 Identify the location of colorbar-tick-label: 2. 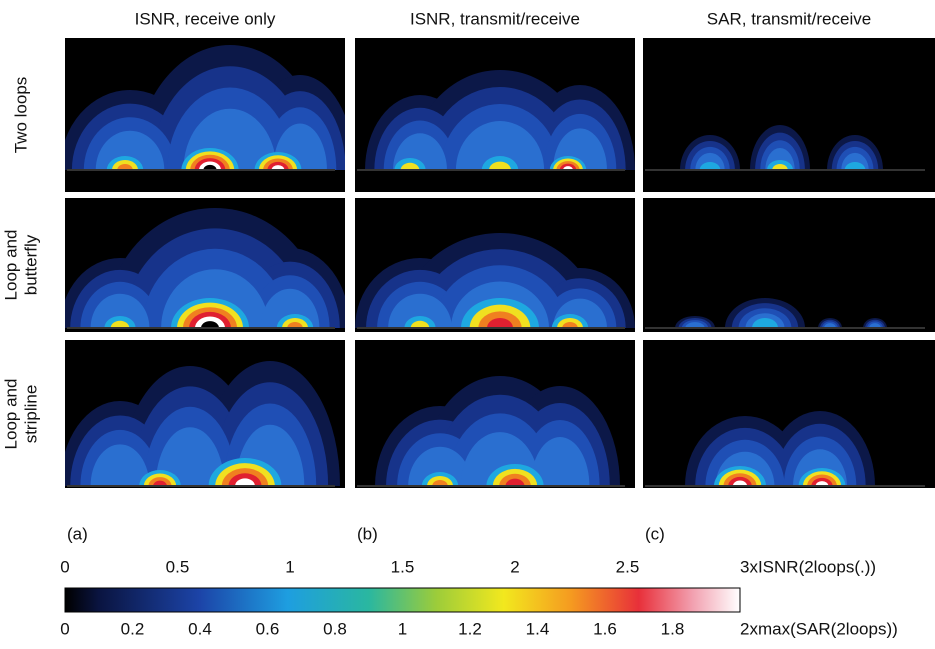
(514, 566).